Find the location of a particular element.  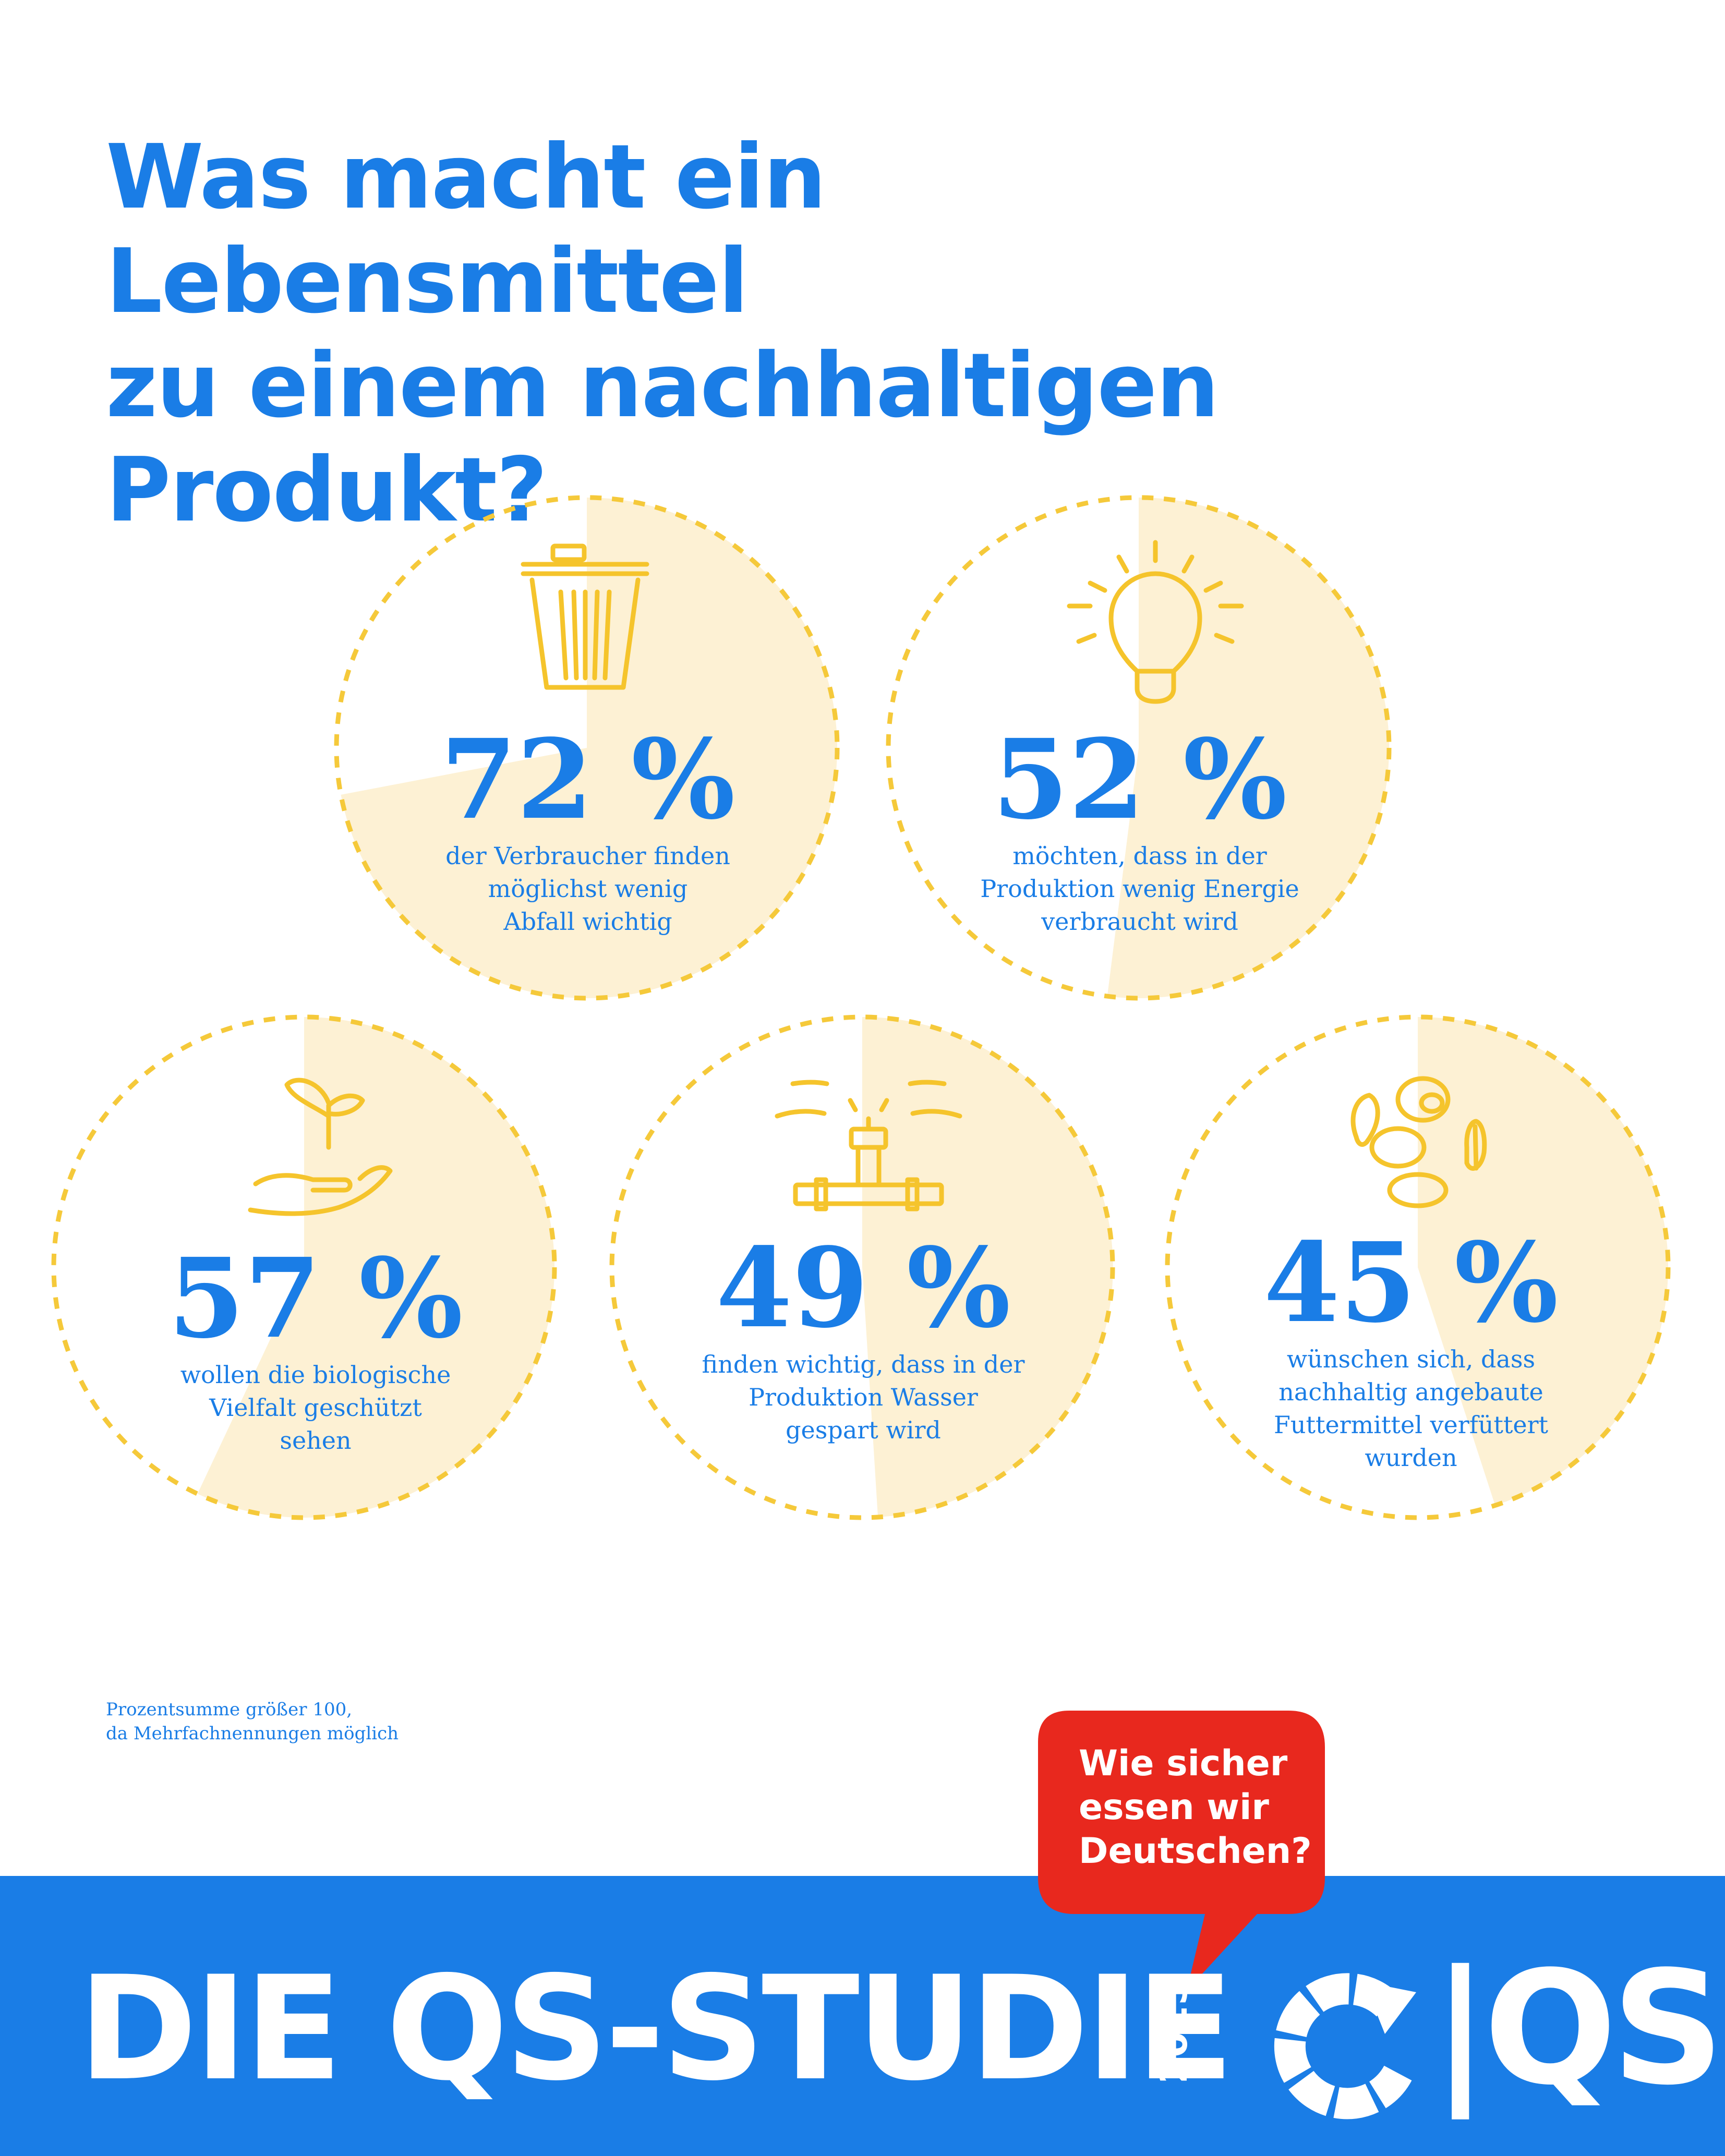

caption-line: Produktion Wasser is located at coordinates (863, 1397).